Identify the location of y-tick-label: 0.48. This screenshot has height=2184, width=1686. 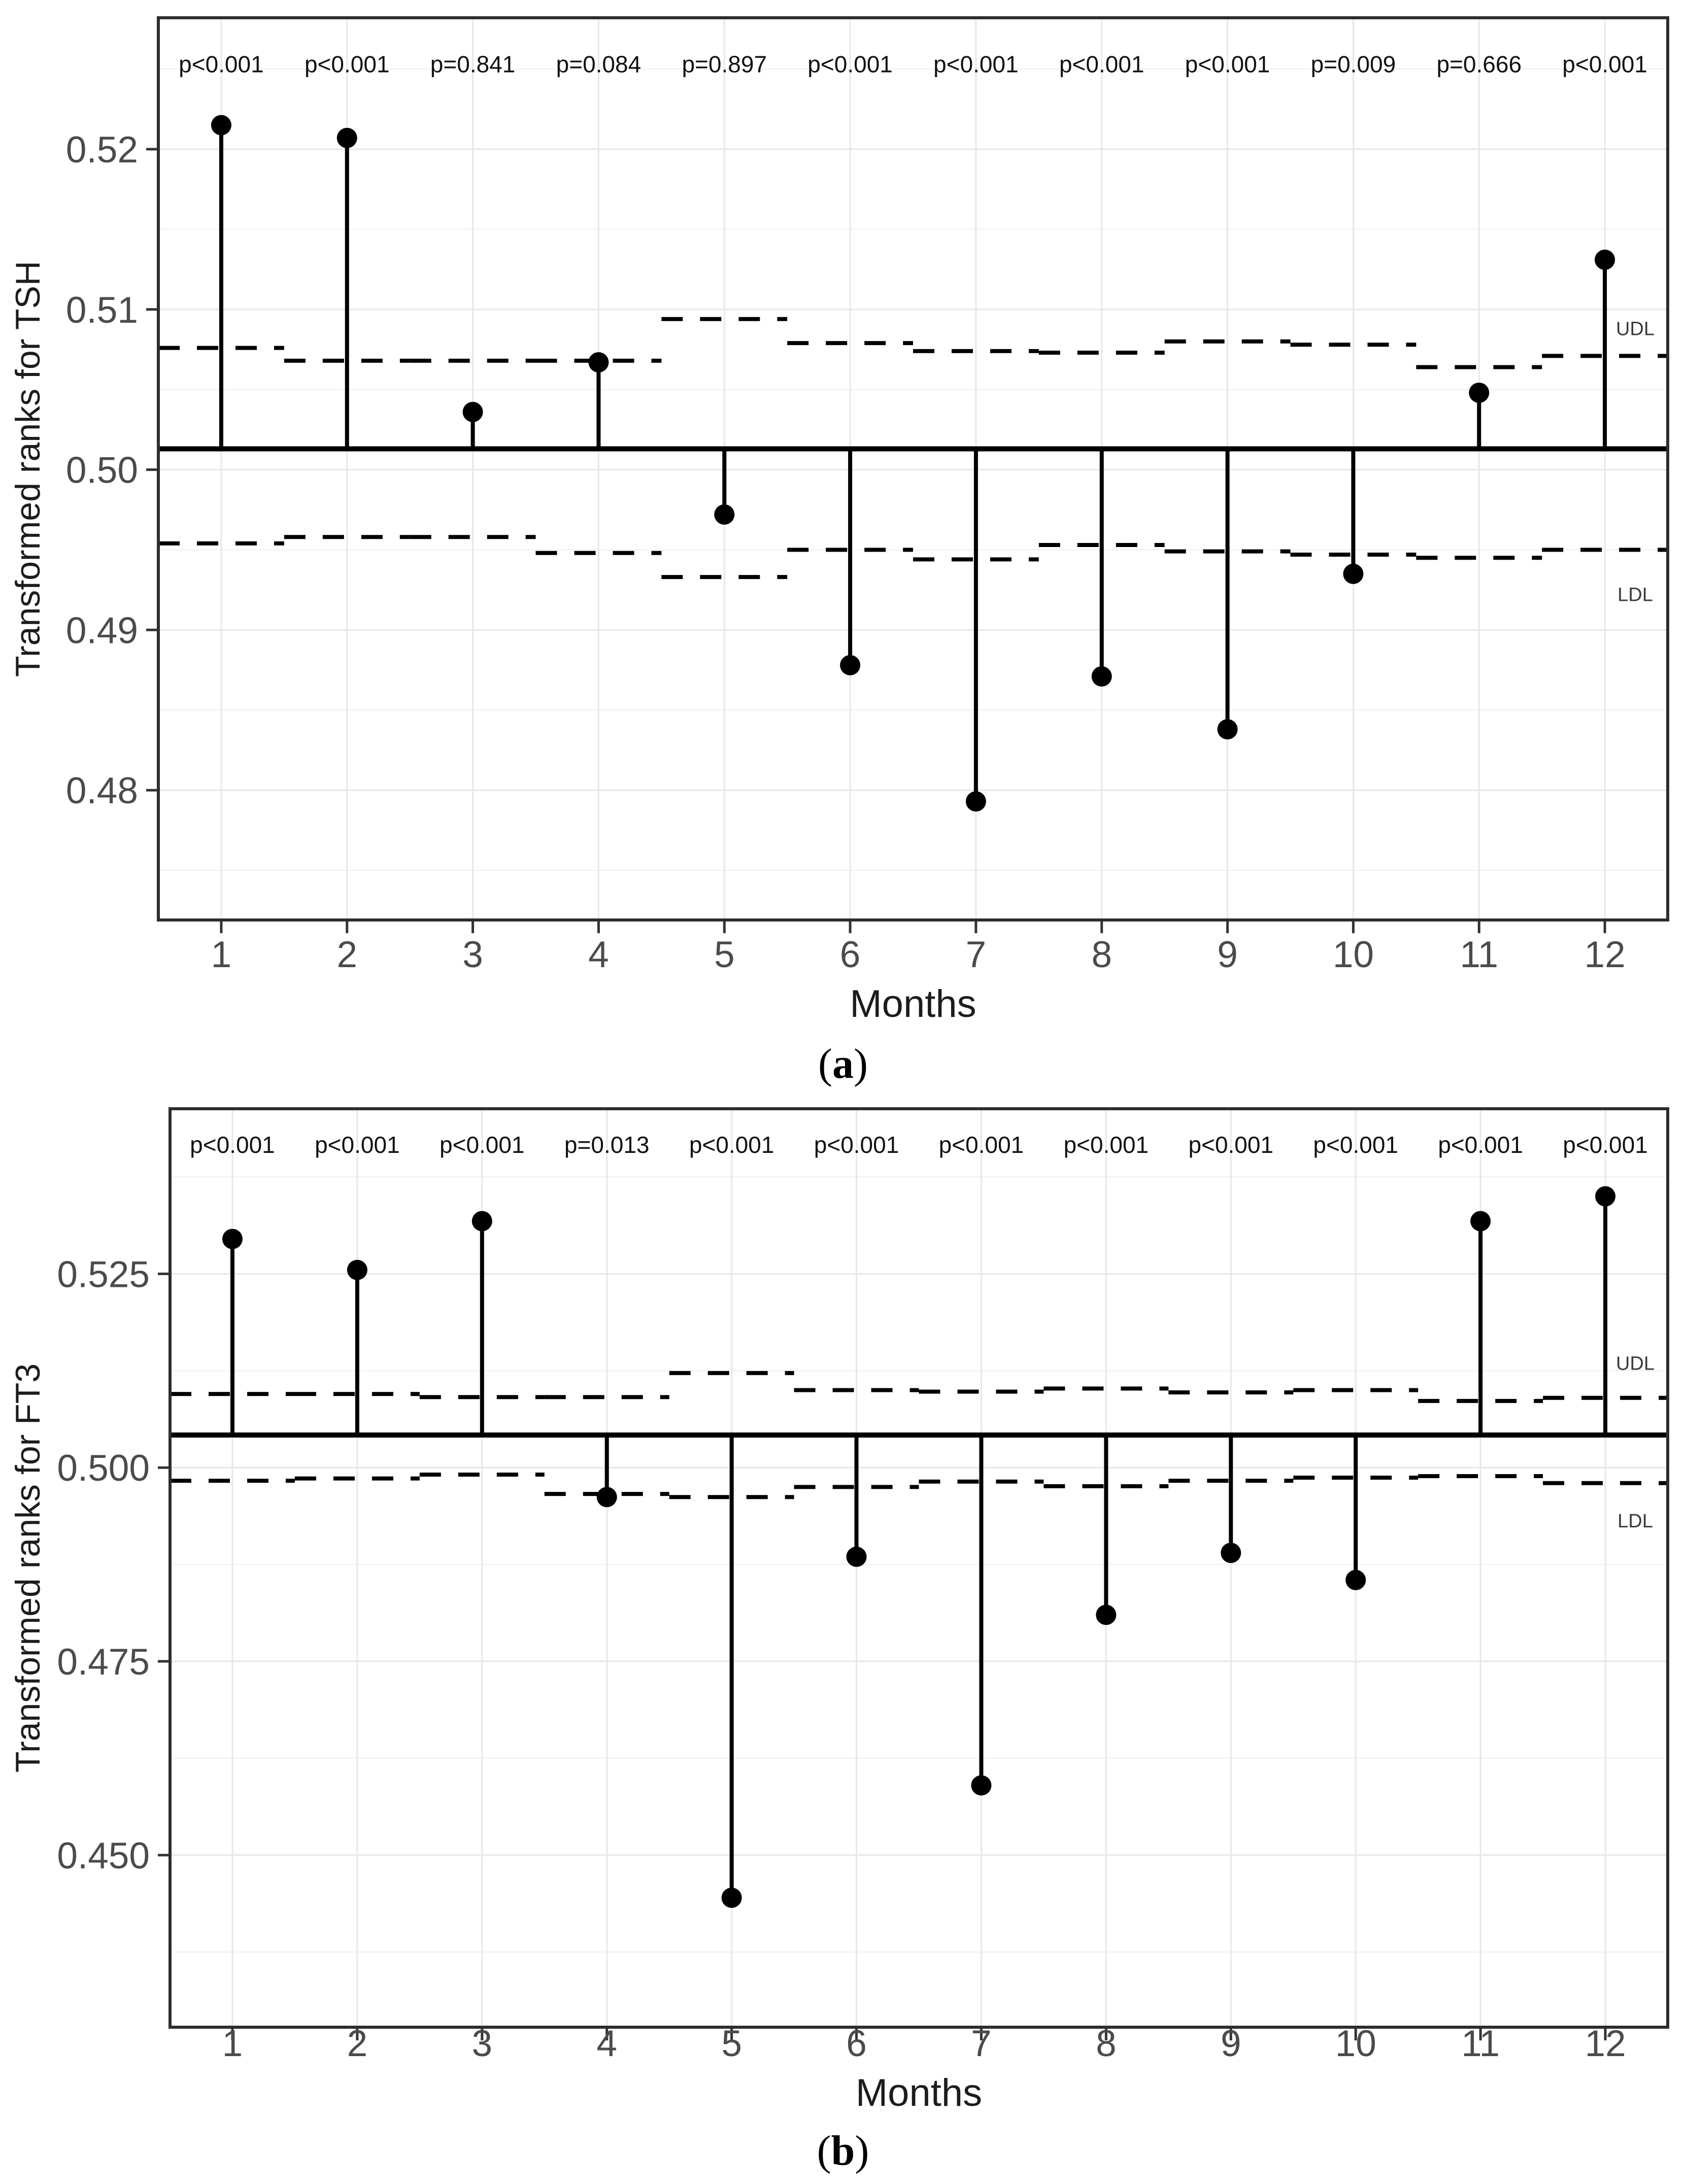
(102, 791).